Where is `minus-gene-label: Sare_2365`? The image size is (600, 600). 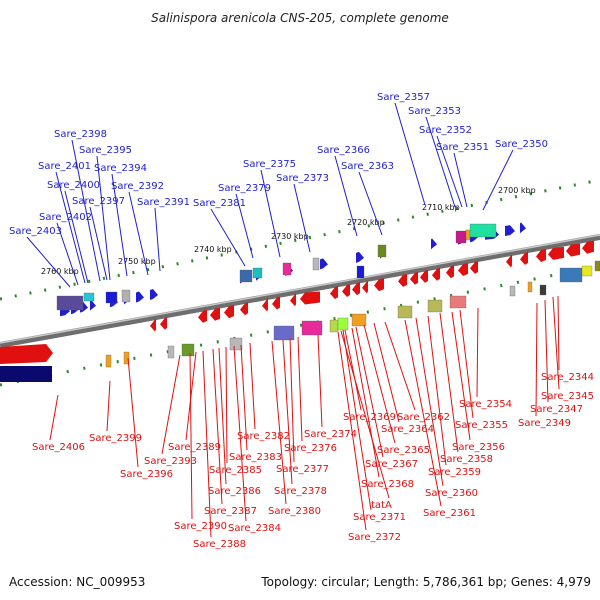
minus-gene-label: Sare_2365 is located at coordinates (403, 450).